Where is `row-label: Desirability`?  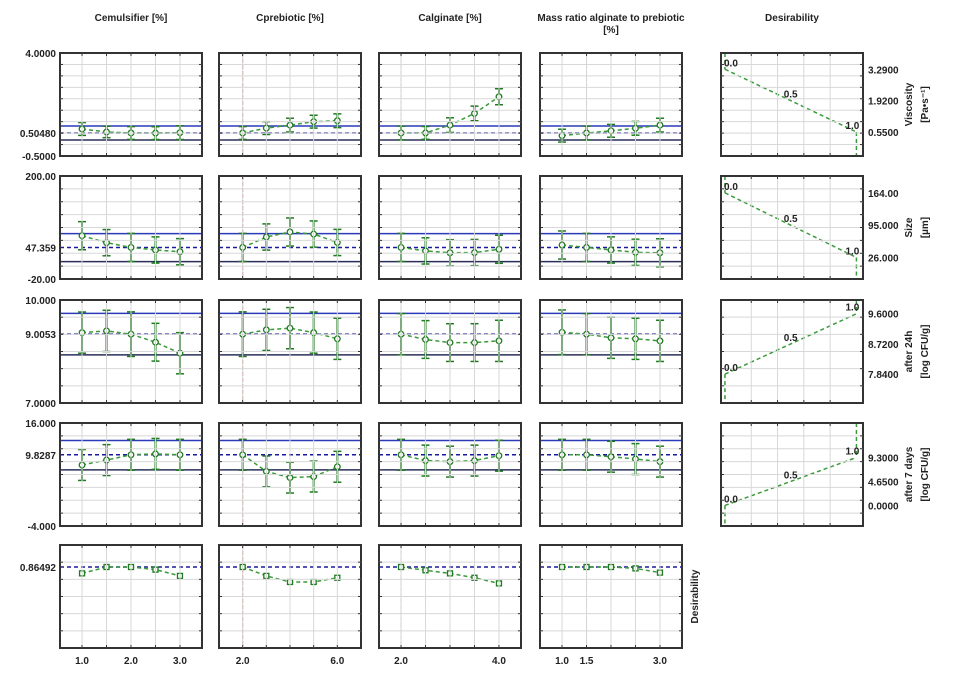 row-label: Desirability is located at coordinates (695, 596).